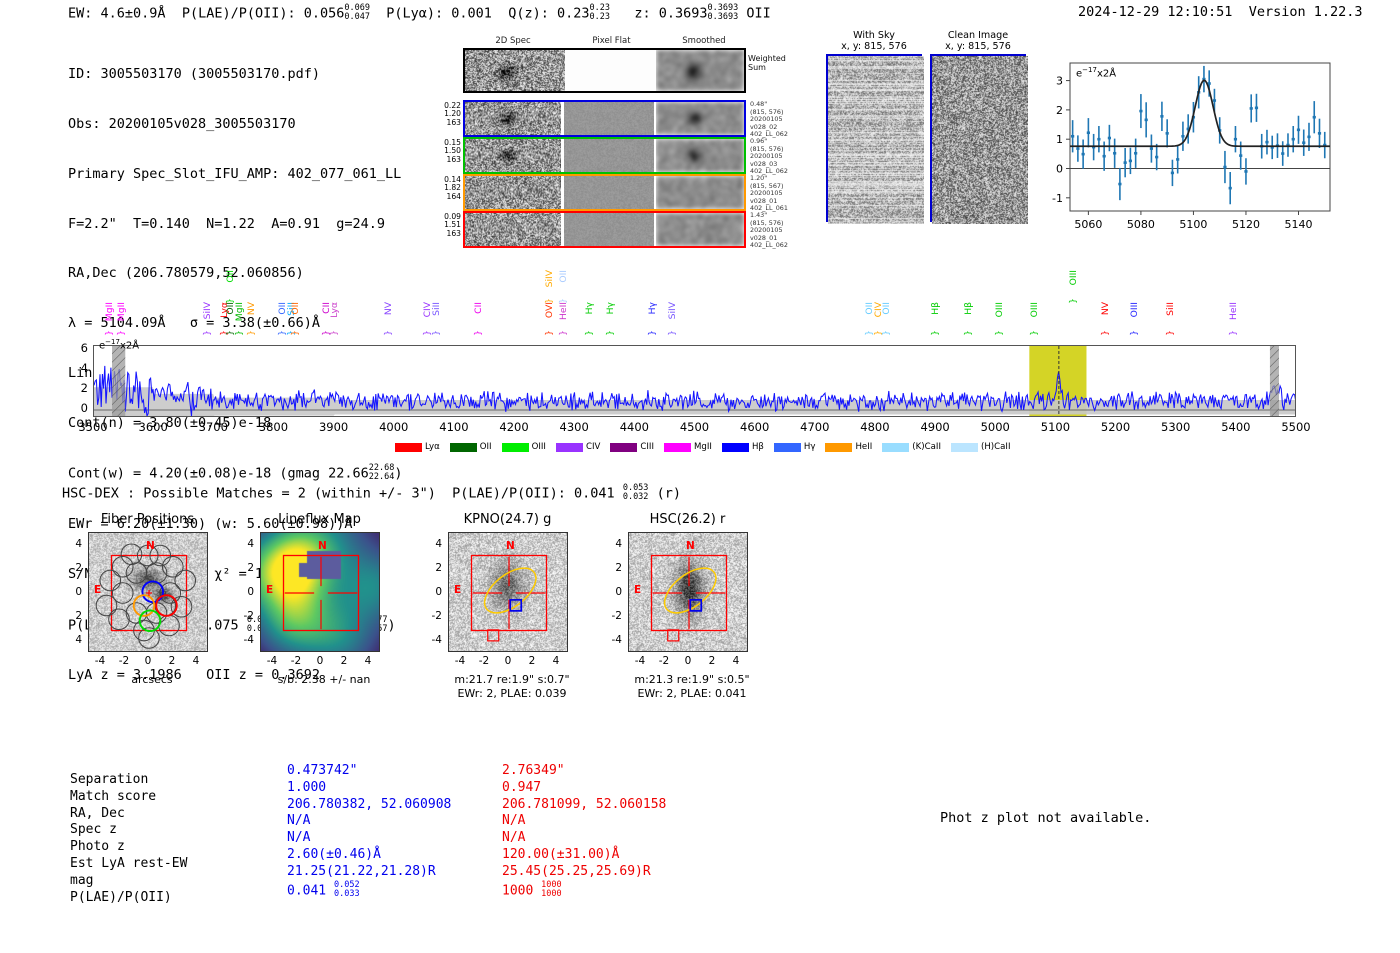 The height and width of the screenshot is (953, 1400). Describe the element at coordinates (153, 427) in the screenshot. I see `spectrum-xtick: 3600` at that location.